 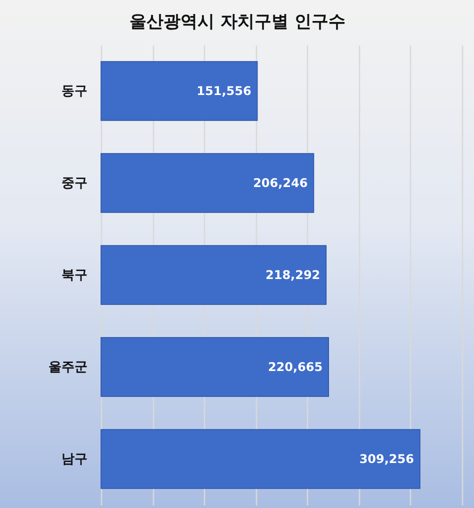 What do you see at coordinates (295, 367) in the screenshot?
I see `data-label: 220,665` at bounding box center [295, 367].